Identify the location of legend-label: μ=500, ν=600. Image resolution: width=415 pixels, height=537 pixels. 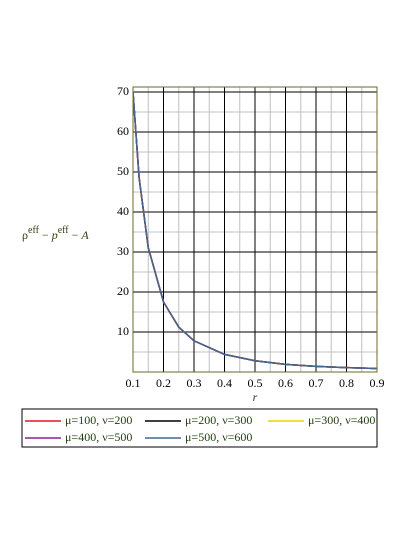
(218, 437).